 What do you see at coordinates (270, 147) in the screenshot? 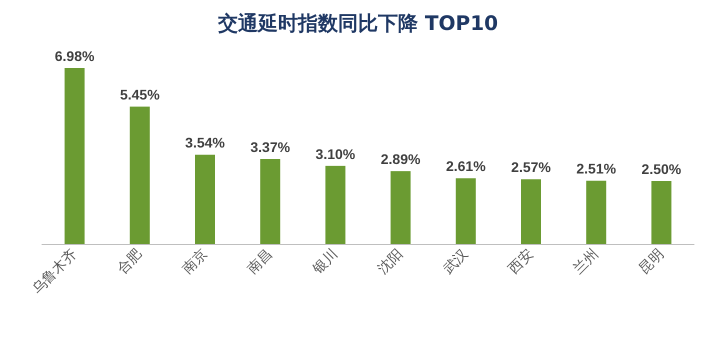
I see `data-label: 3.37%` at bounding box center [270, 147].